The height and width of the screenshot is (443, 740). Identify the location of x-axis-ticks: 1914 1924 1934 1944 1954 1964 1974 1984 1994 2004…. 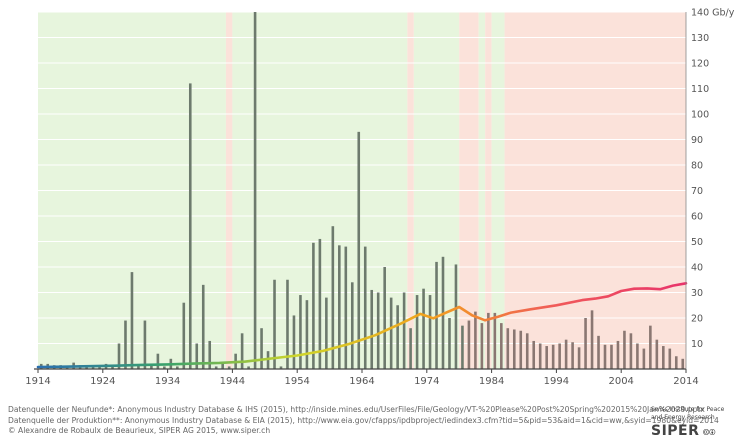
(362, 378).